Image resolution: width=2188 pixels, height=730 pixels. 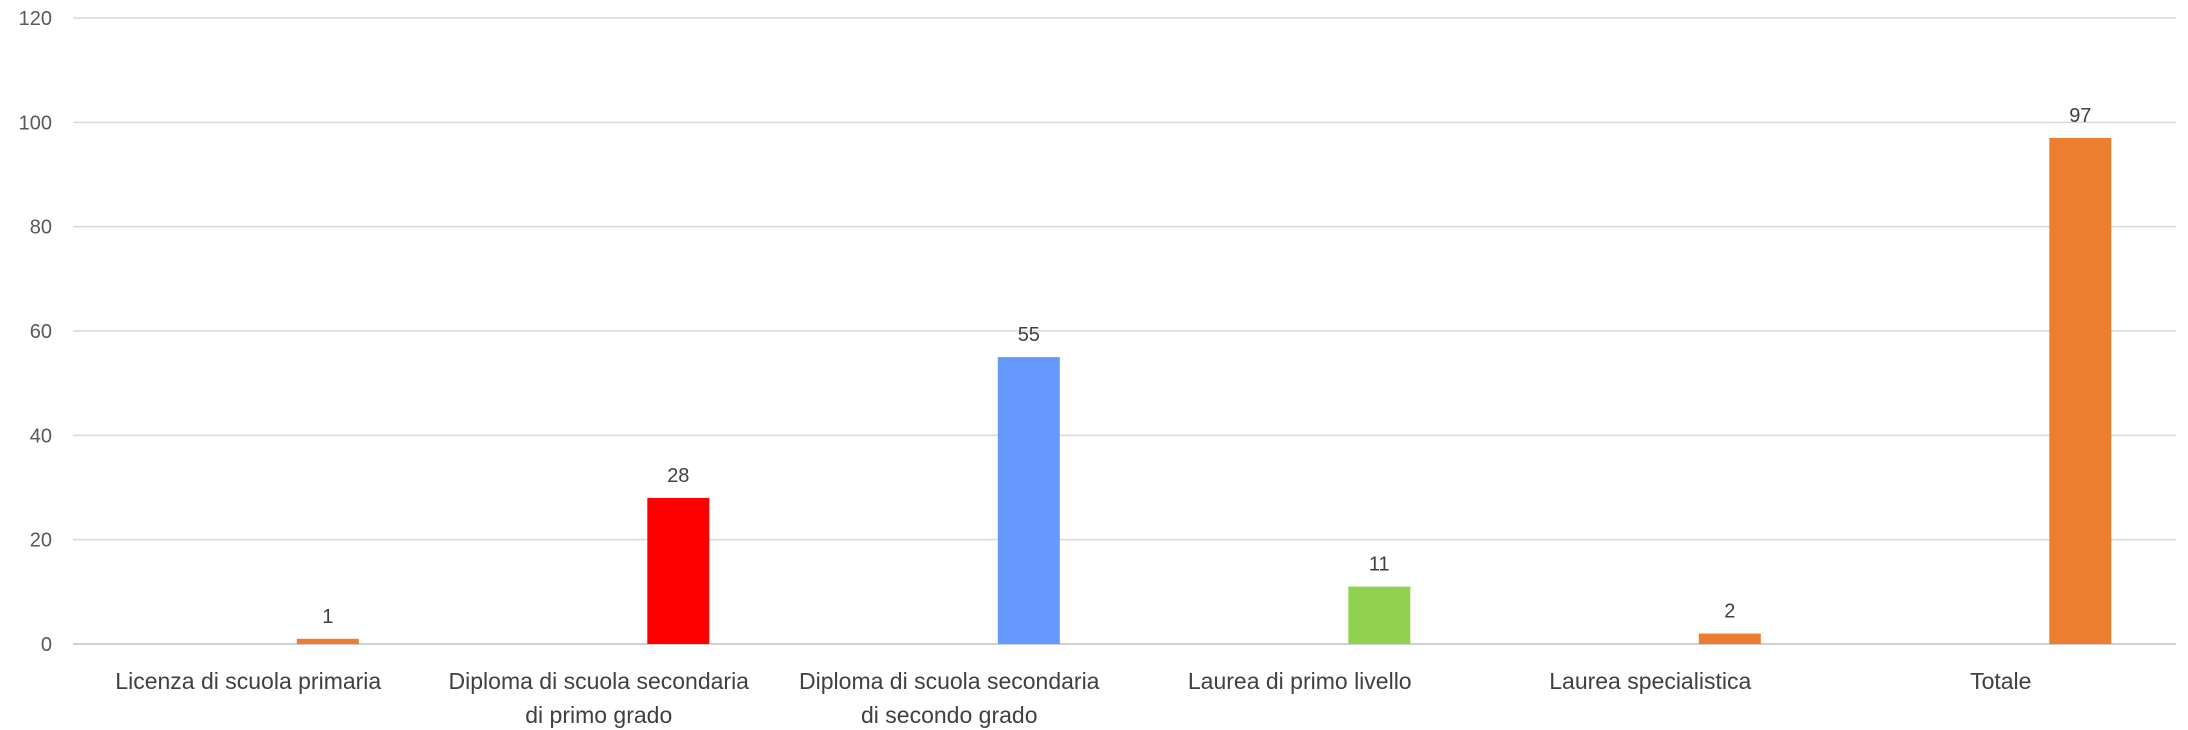 What do you see at coordinates (248, 681) in the screenshot?
I see `x-tick-label: Licenza di scuola primaria` at bounding box center [248, 681].